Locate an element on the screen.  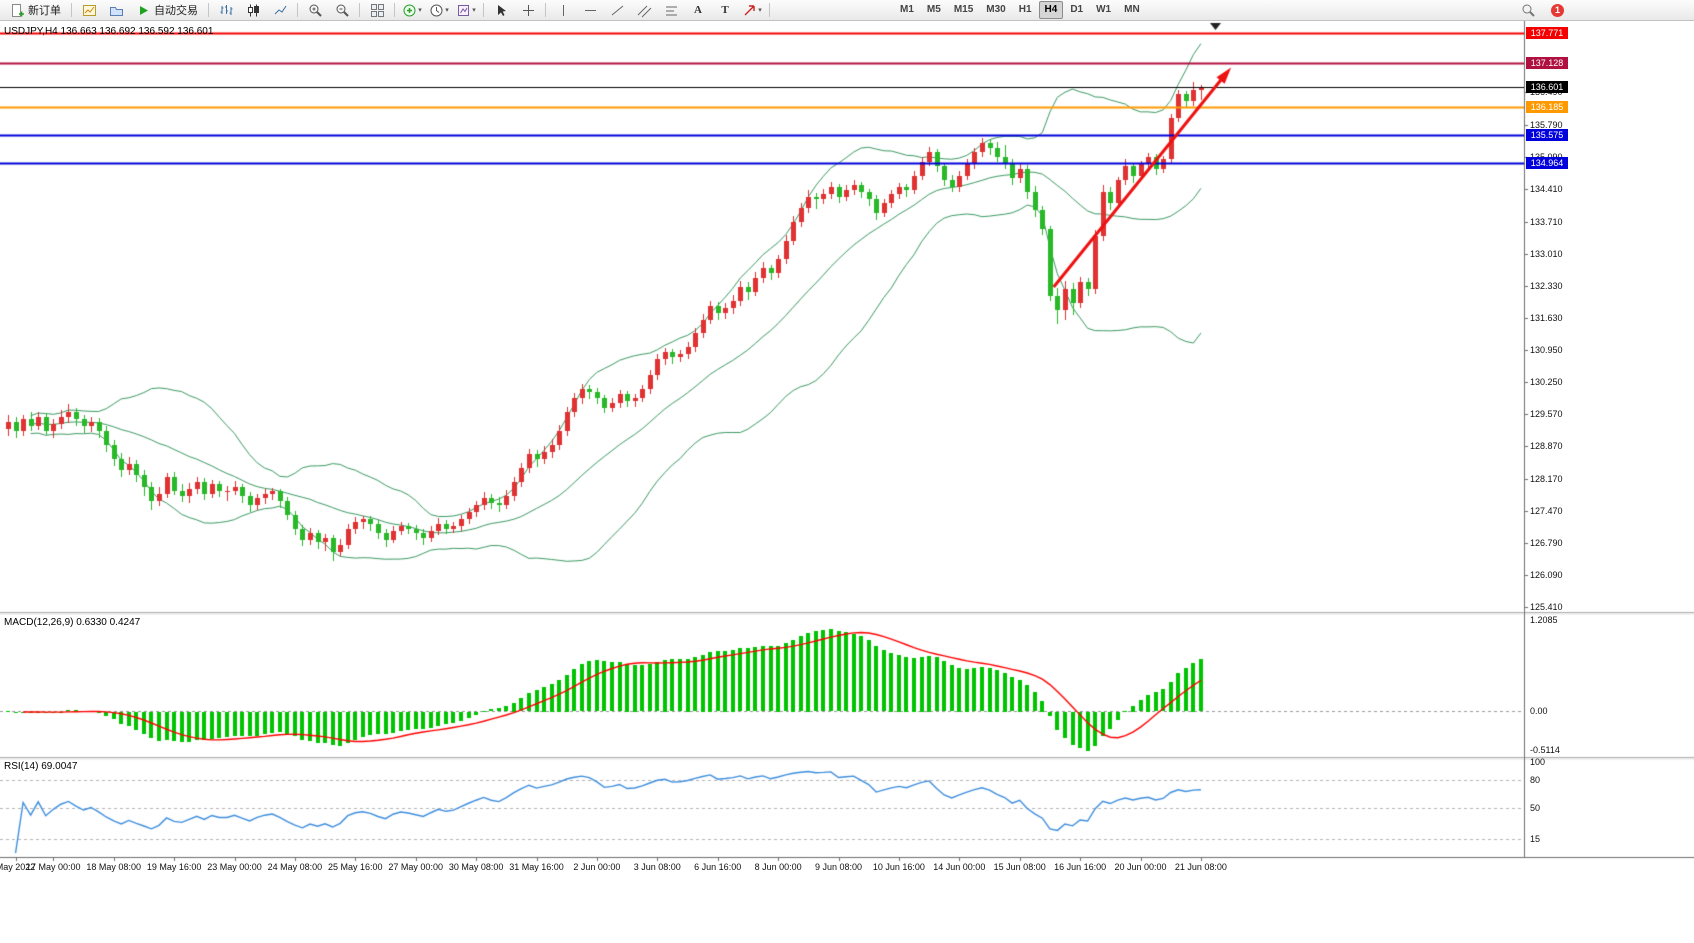
indicators-button: ▾ is located at coordinates (412, 10).